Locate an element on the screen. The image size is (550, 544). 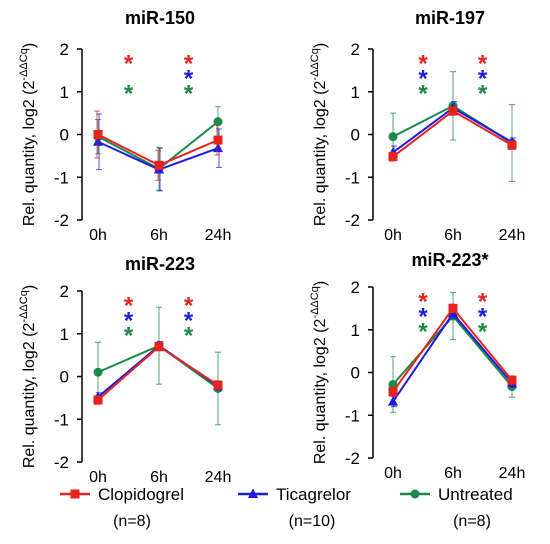
legend-item-clopidogrel: Clopidogrel (n=8) is located at coordinates (122, 507).